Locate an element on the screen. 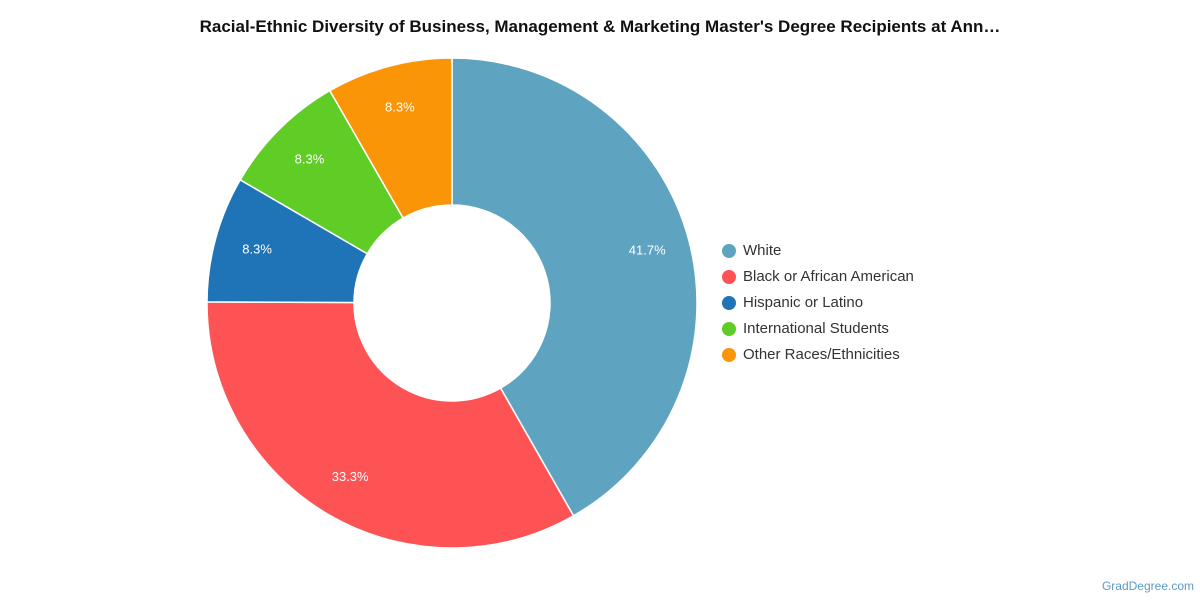 Image resolution: width=1200 pixels, height=600 pixels. legend-marker-black-or-african-american is located at coordinates (729, 277).